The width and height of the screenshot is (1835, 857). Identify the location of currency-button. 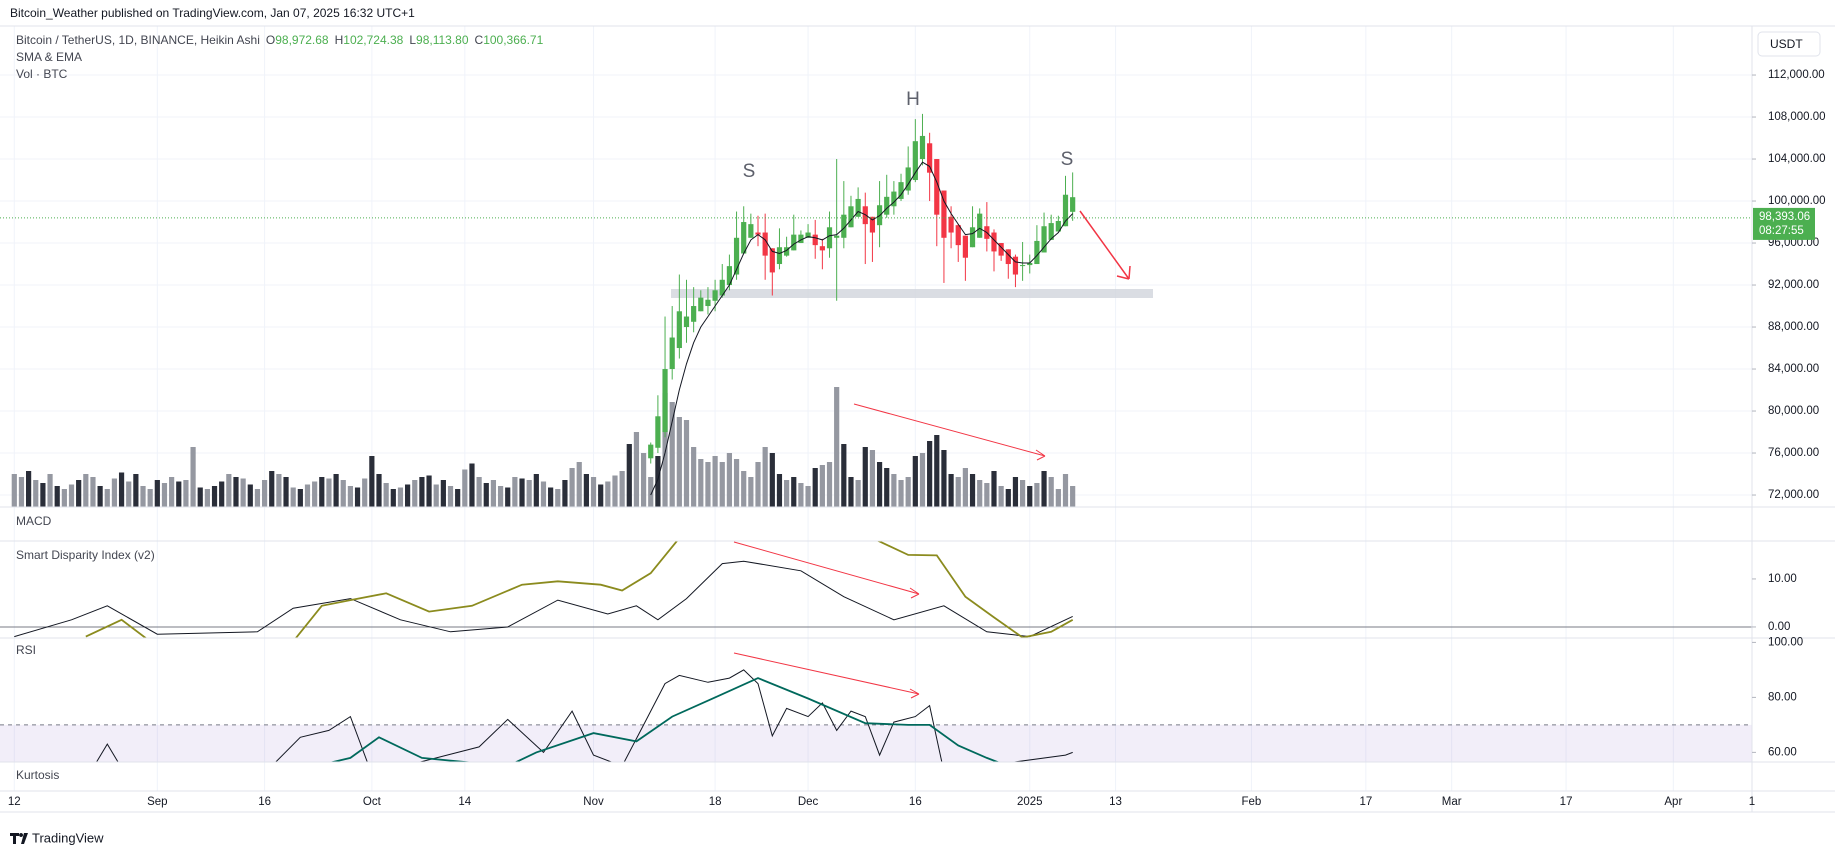
(1789, 44).